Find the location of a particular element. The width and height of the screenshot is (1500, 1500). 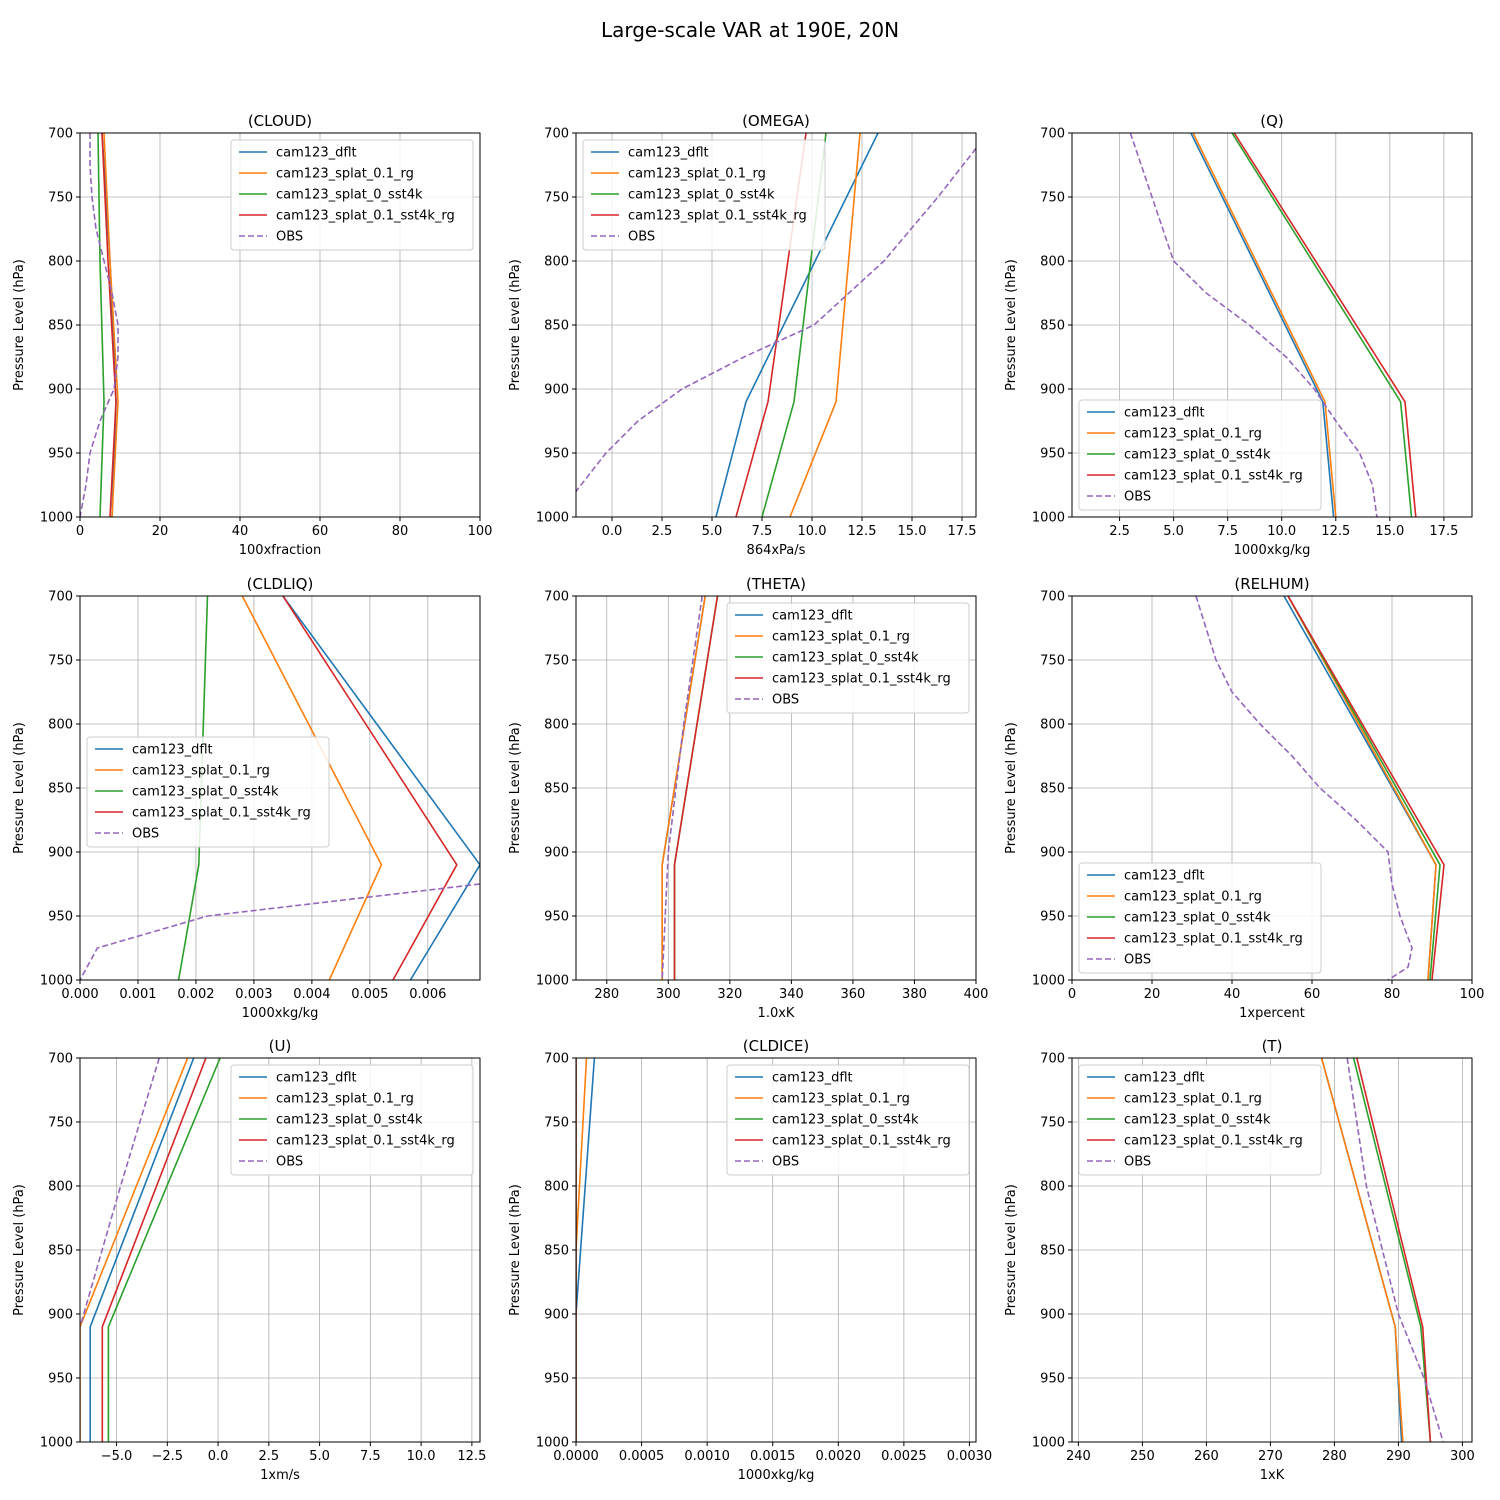

x-tick-label: 290 is located at coordinates (1398, 1456).